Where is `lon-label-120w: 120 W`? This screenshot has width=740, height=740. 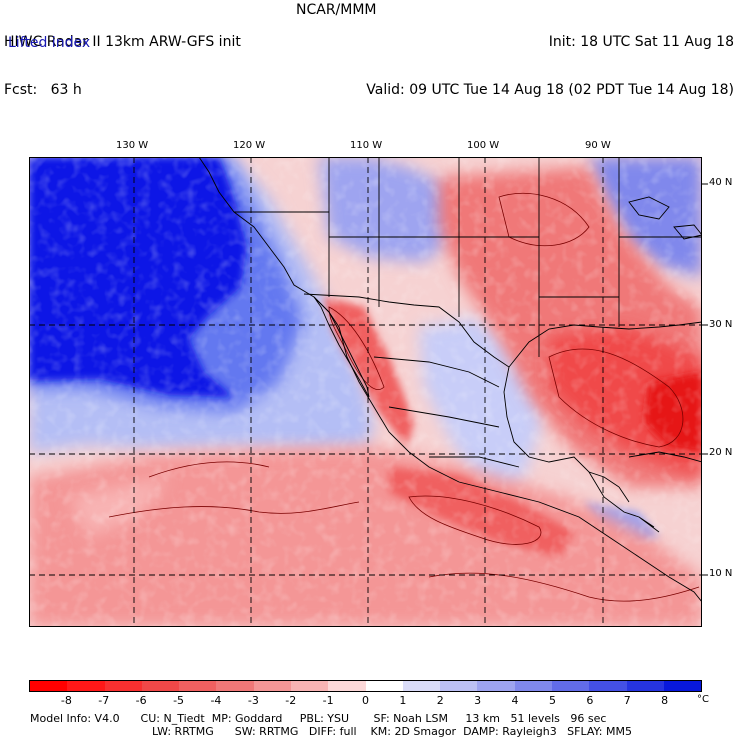
lon-label-120w: 120 W is located at coordinates (249, 145).